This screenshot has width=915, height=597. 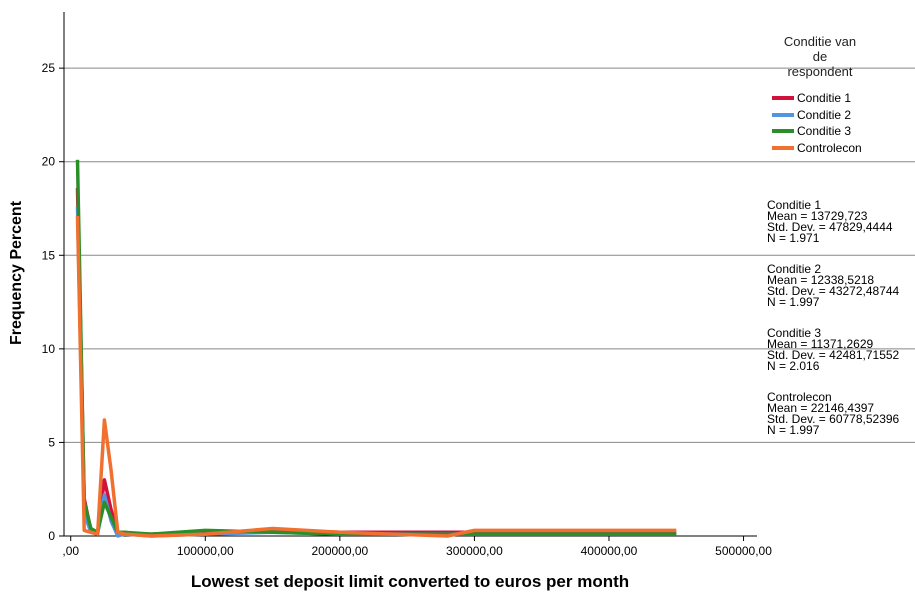 I want to click on legend-title-line: de, so click(x=820, y=56).